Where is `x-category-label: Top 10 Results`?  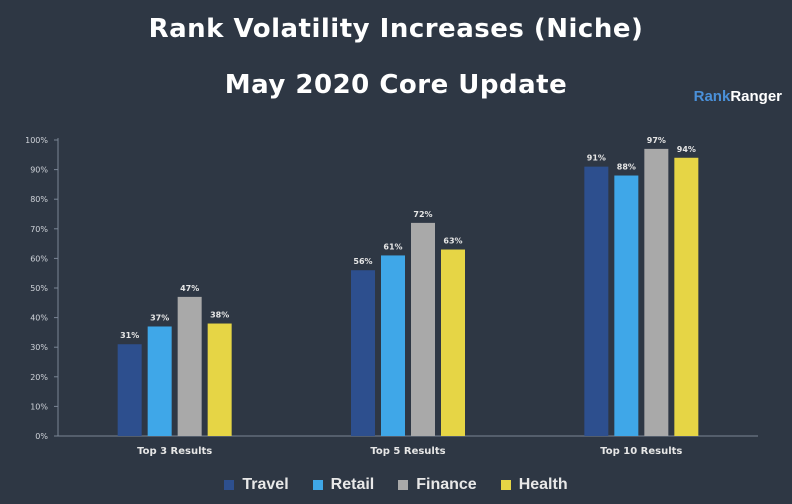 x-category-label: Top 10 Results is located at coordinates (641, 451).